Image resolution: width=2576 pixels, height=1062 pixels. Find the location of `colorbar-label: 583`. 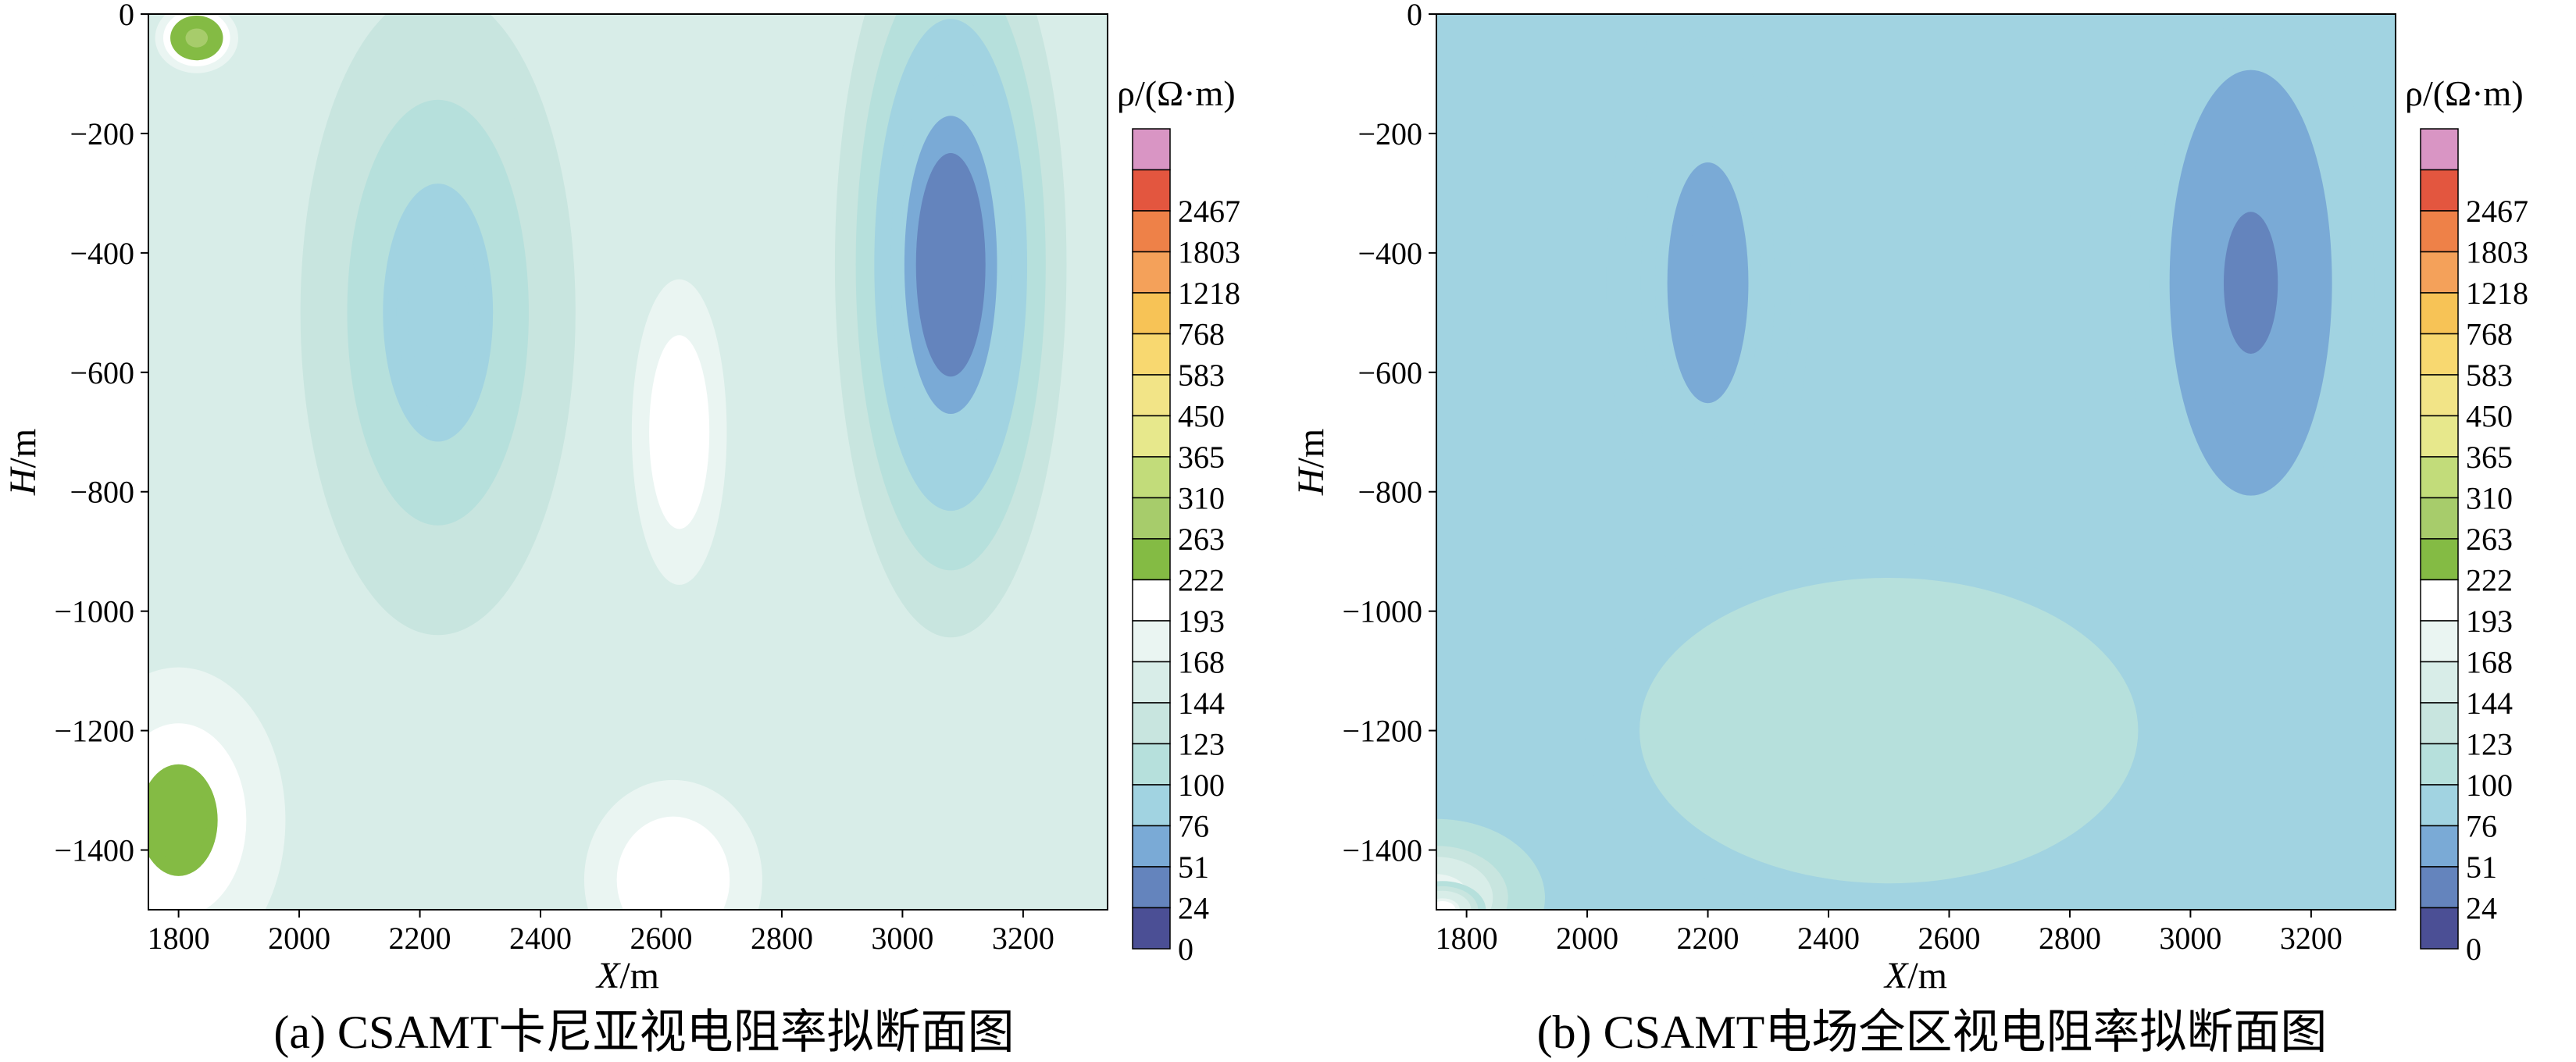

colorbar-label: 583 is located at coordinates (2489, 375).